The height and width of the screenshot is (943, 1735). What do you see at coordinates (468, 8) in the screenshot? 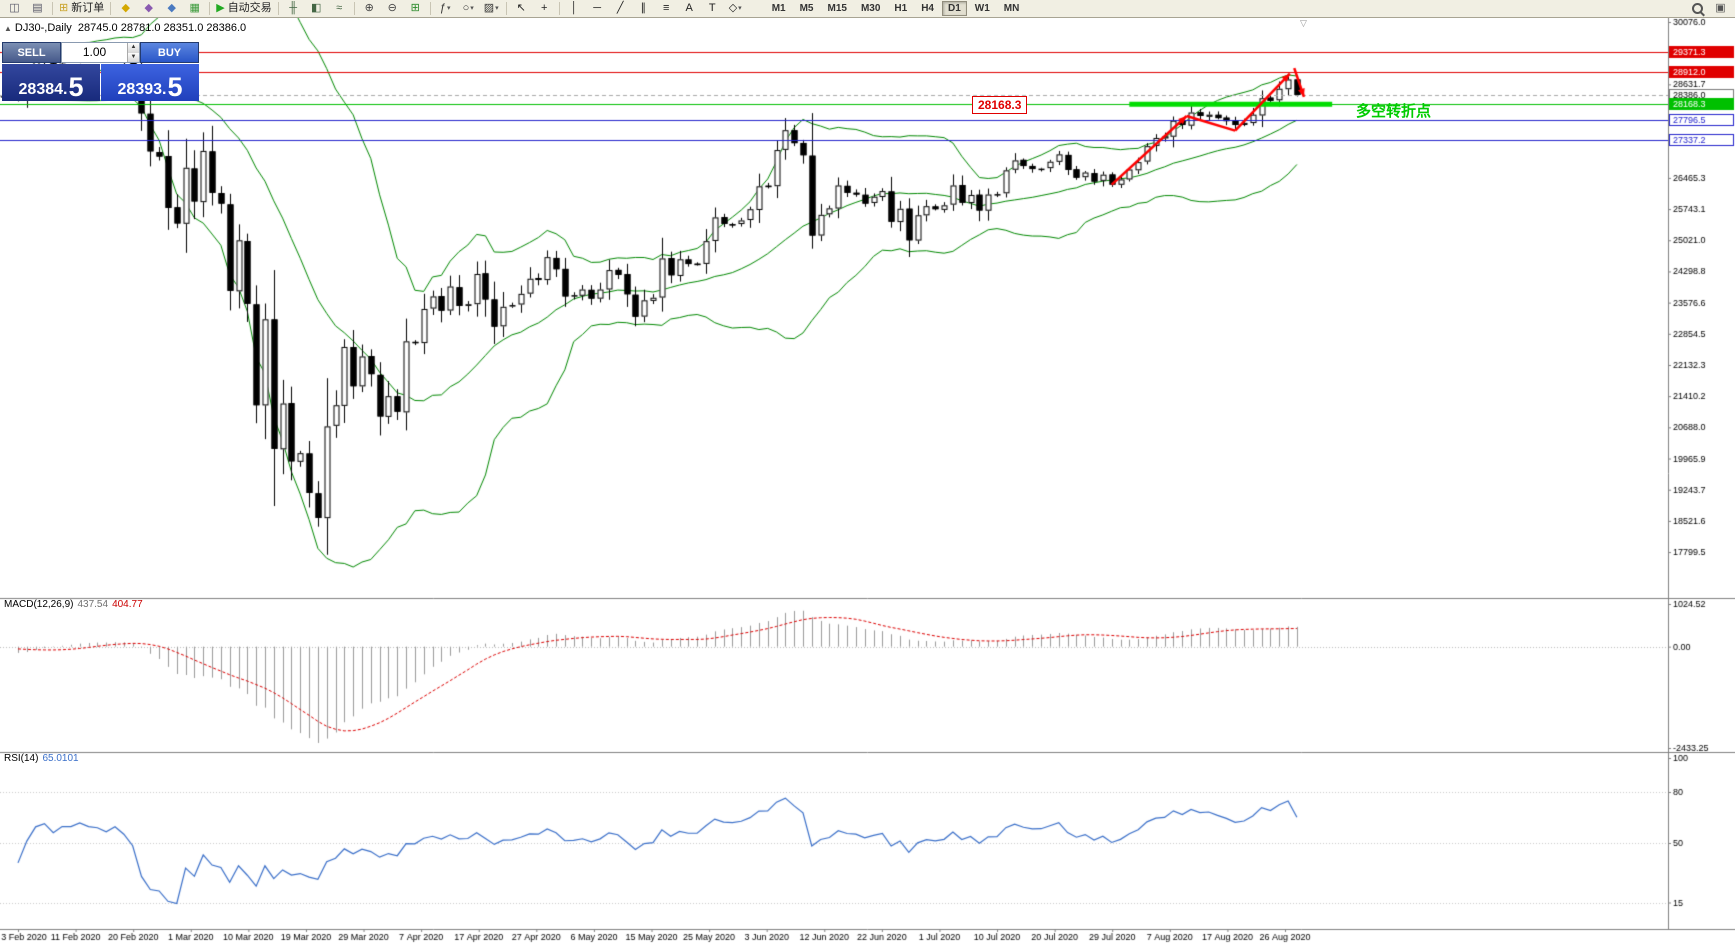
I see `periods-icon: ○ ▾` at bounding box center [468, 8].